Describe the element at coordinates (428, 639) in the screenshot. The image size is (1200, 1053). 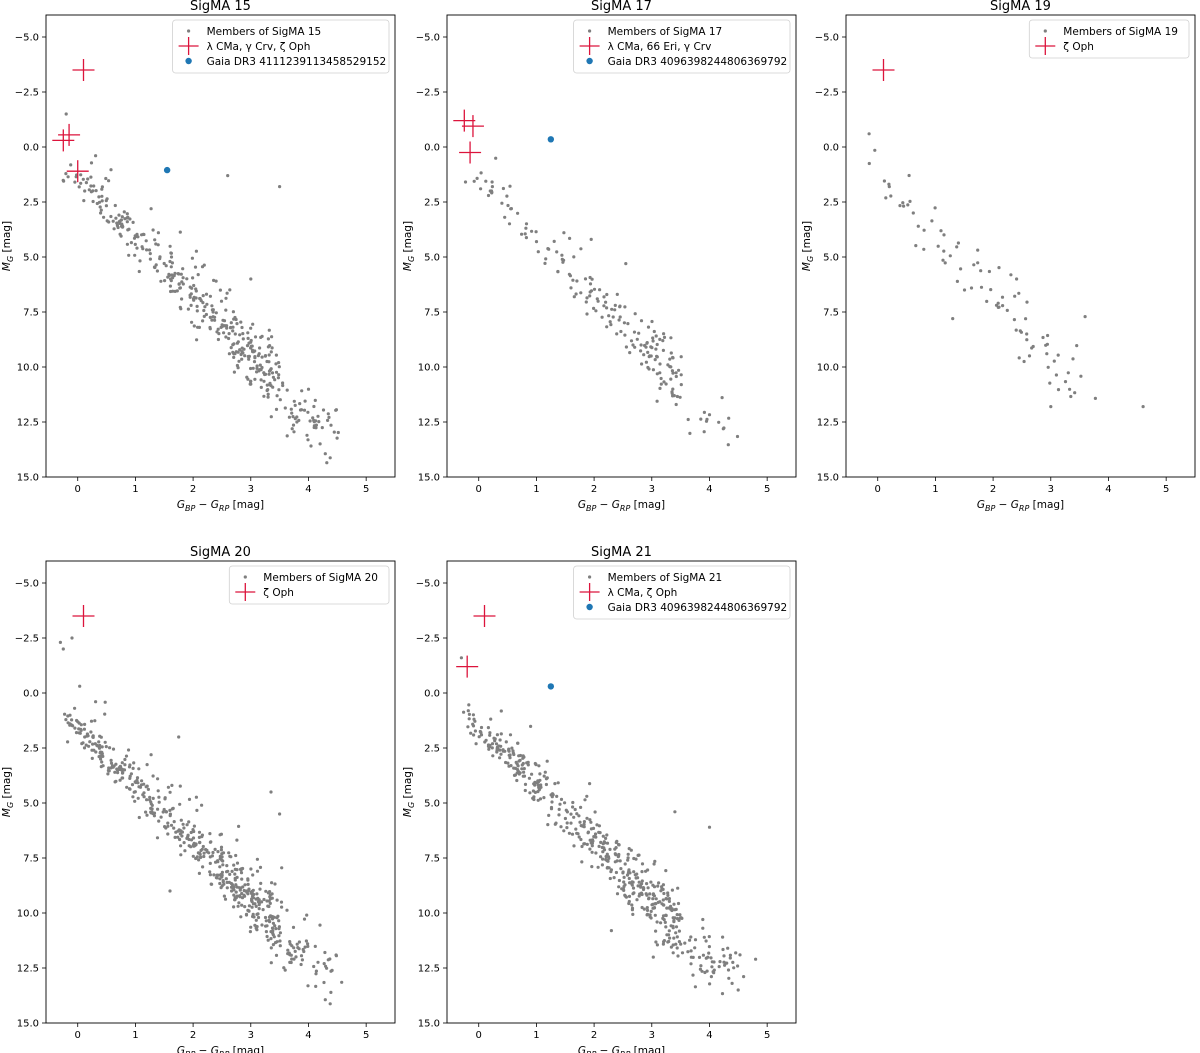
I see `y-tick-label: −2.5` at that location.